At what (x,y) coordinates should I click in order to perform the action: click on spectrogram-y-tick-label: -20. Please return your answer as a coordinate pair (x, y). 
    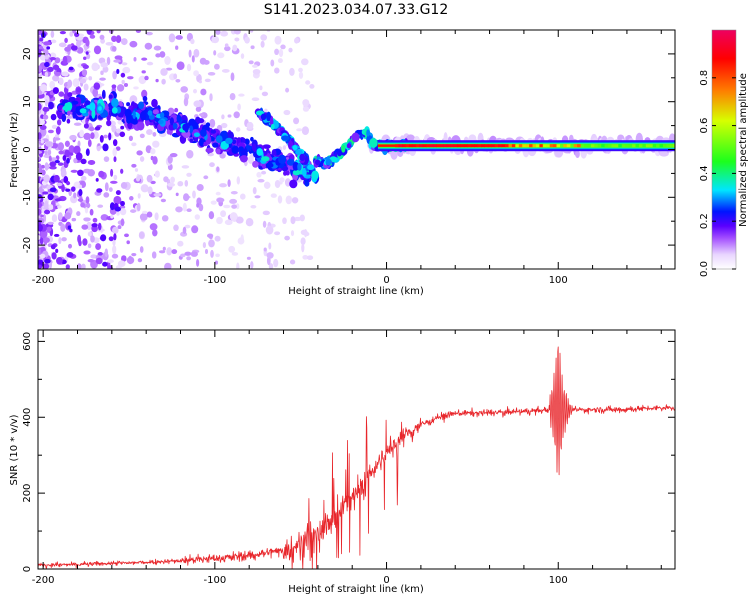
    Looking at the image, I should click on (27, 245).